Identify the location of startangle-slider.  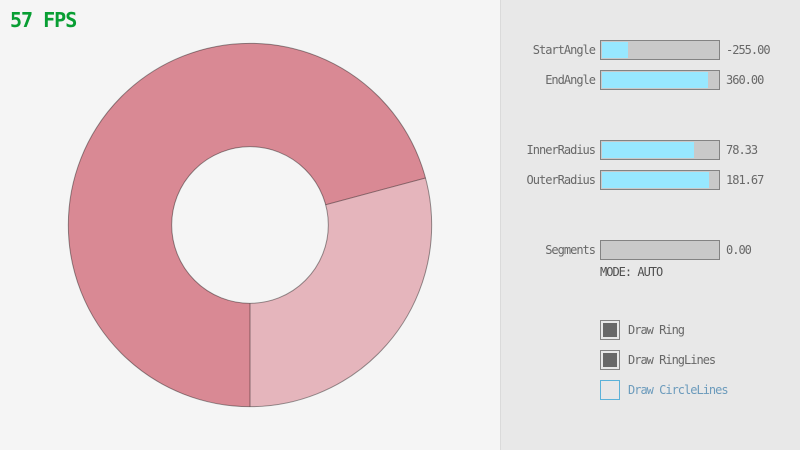
(660, 50).